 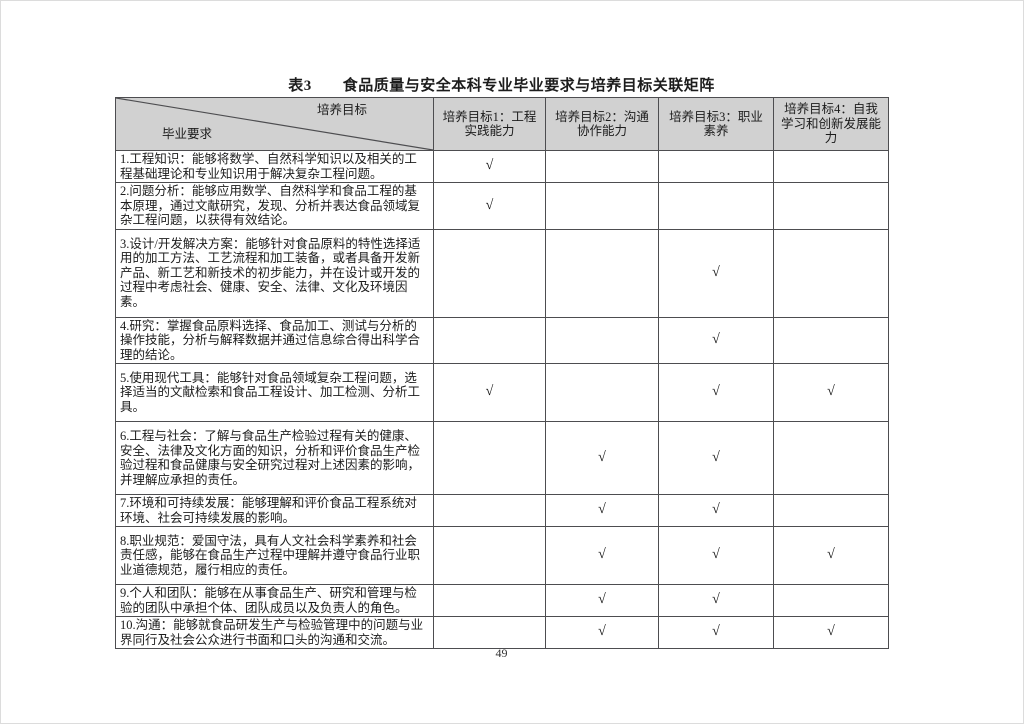 I want to click on requirement-cell: 7.环境和可持续发展：能够理解和评价食品工程系统对环境、社会可持续发展的影响。, so click(x=274, y=510).